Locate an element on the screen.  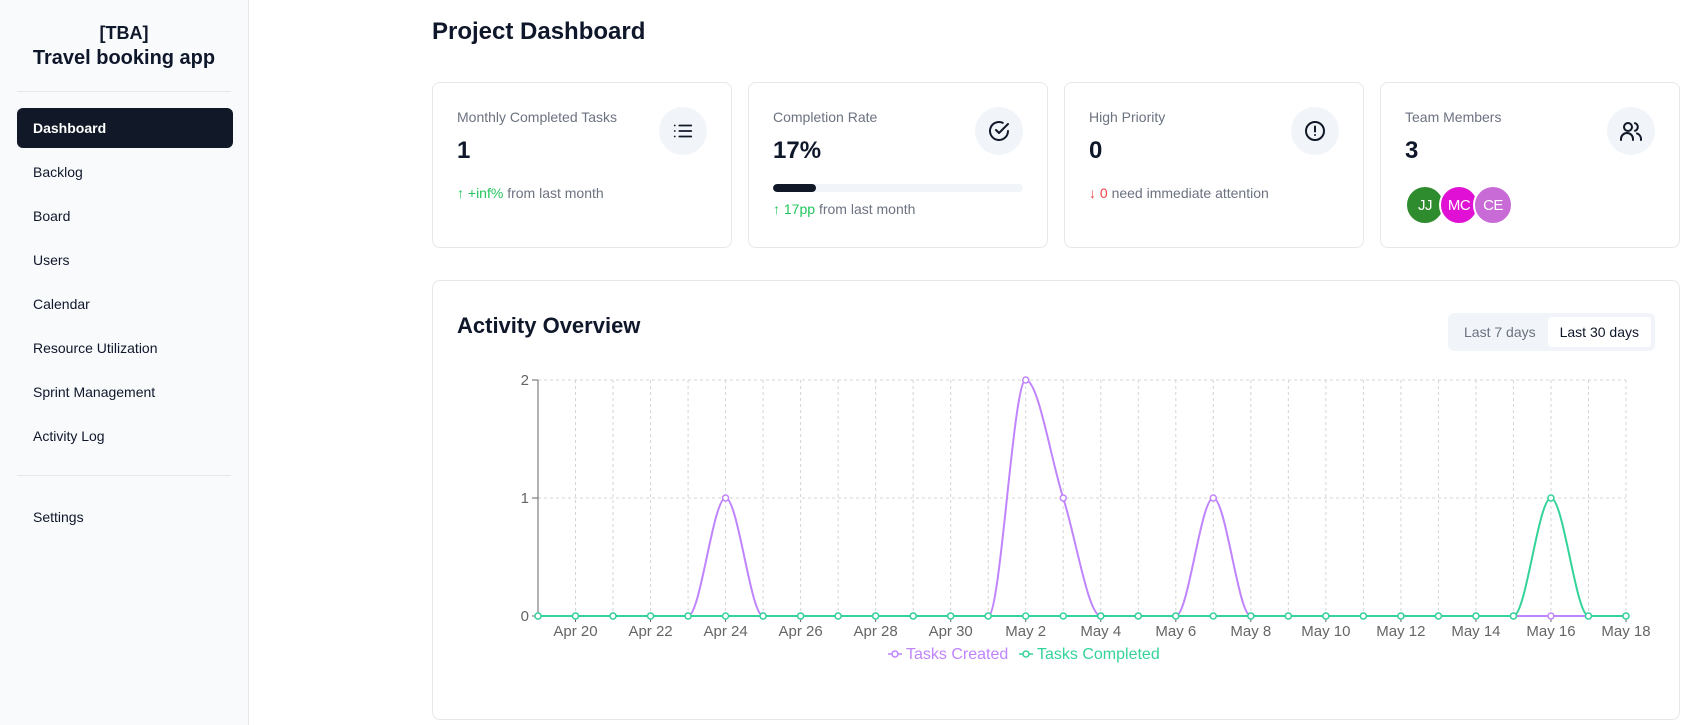
sidebar-item-resource-utilization: Resource Utilization is located at coordinates (95, 348).